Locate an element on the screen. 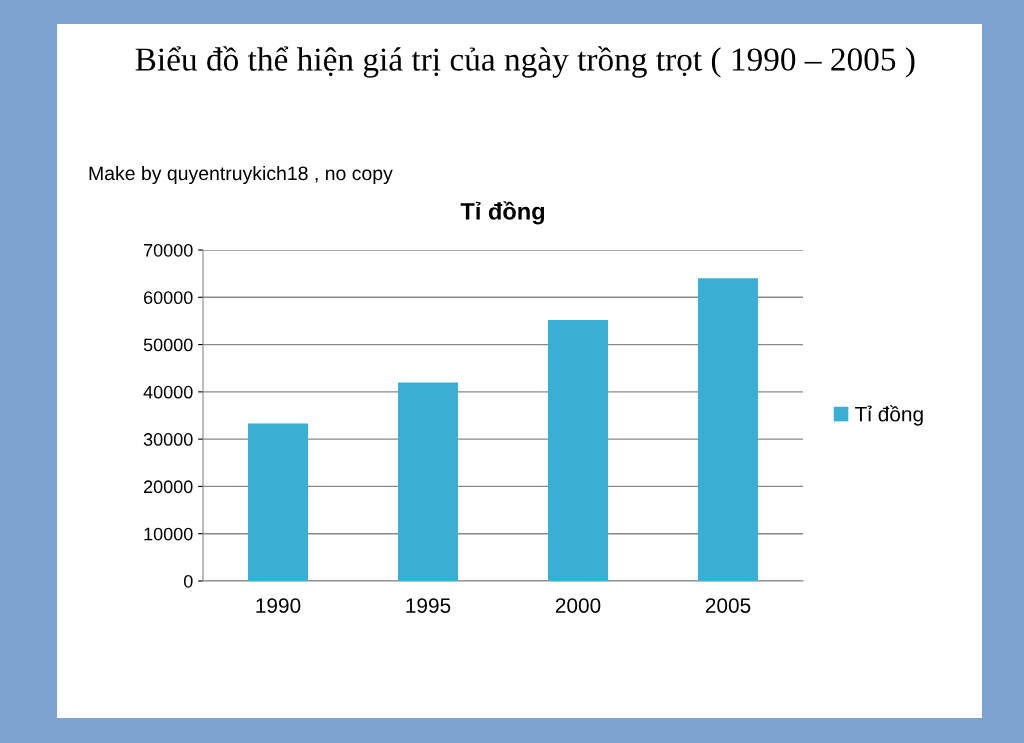  y-tick-label: 0 is located at coordinates (188, 581).